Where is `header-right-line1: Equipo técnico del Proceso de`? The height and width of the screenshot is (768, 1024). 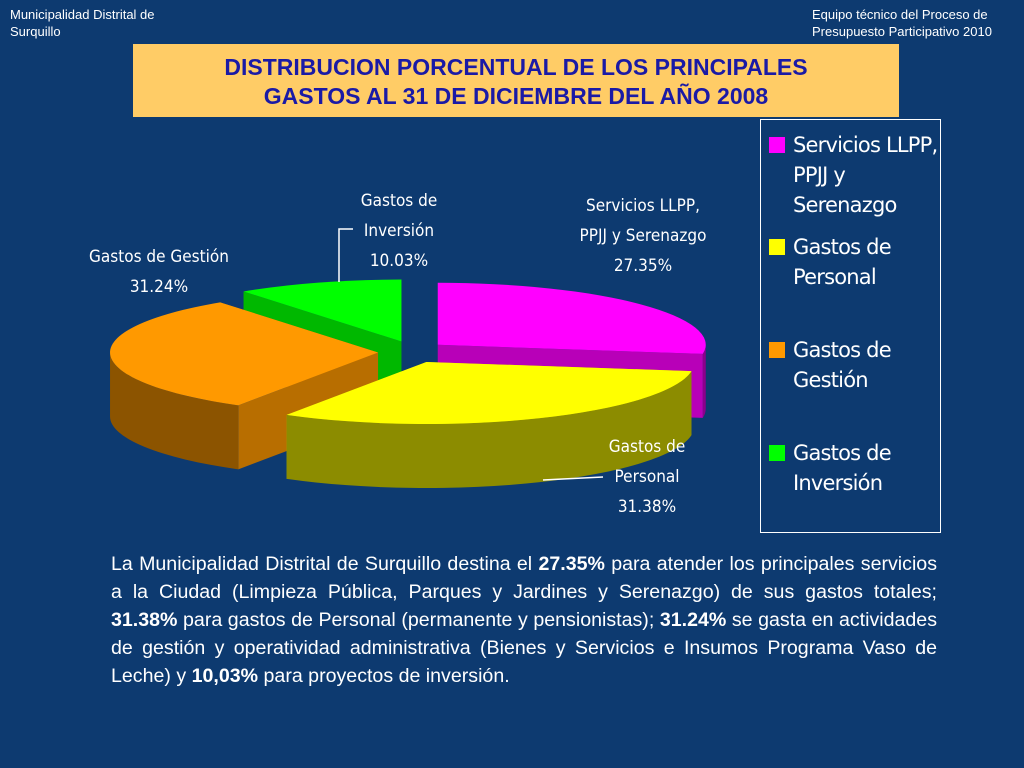 header-right-line1: Equipo técnico del Proceso de is located at coordinates (900, 14).